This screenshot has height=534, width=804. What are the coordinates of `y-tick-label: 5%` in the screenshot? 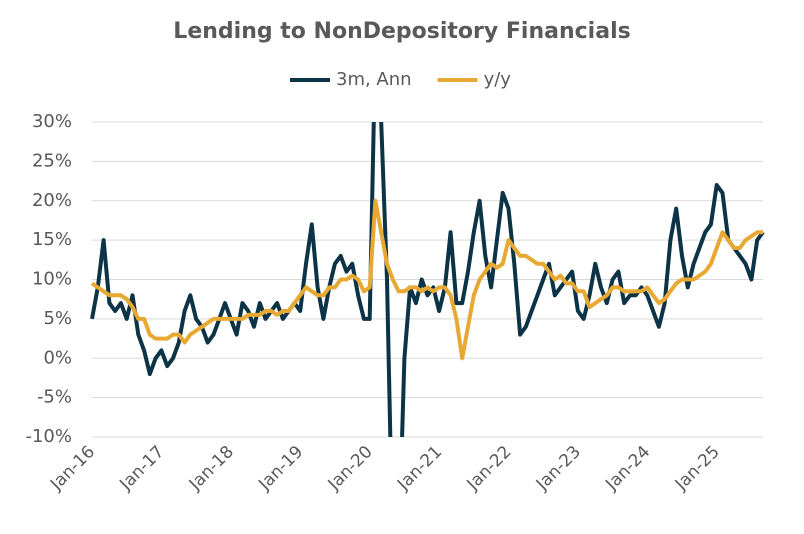 It's located at (57, 318).